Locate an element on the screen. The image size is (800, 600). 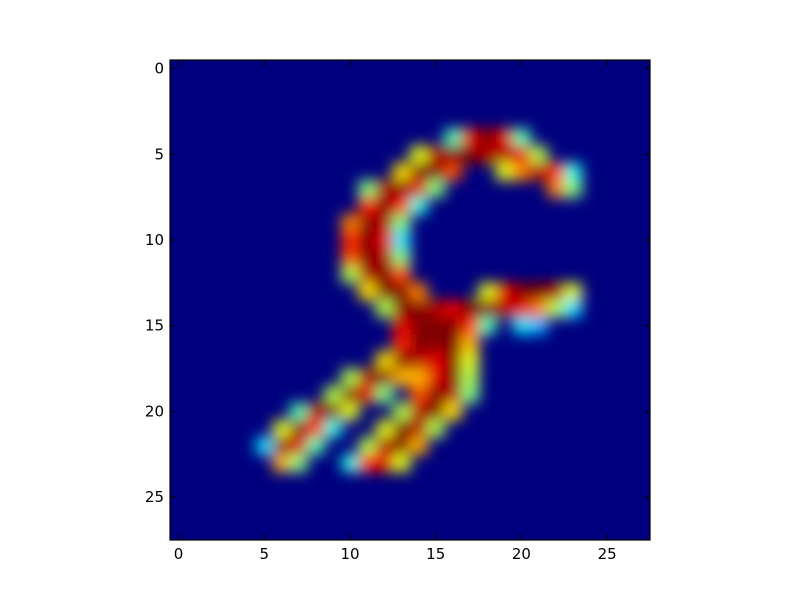
x-tick-label: 15 is located at coordinates (435, 554).